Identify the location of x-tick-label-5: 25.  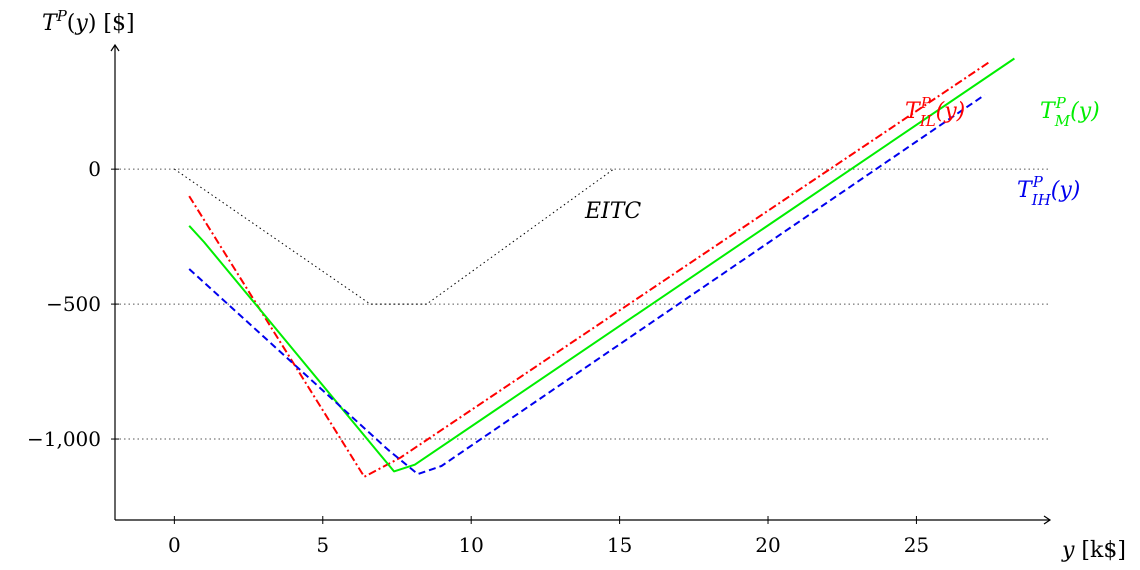
(916, 545).